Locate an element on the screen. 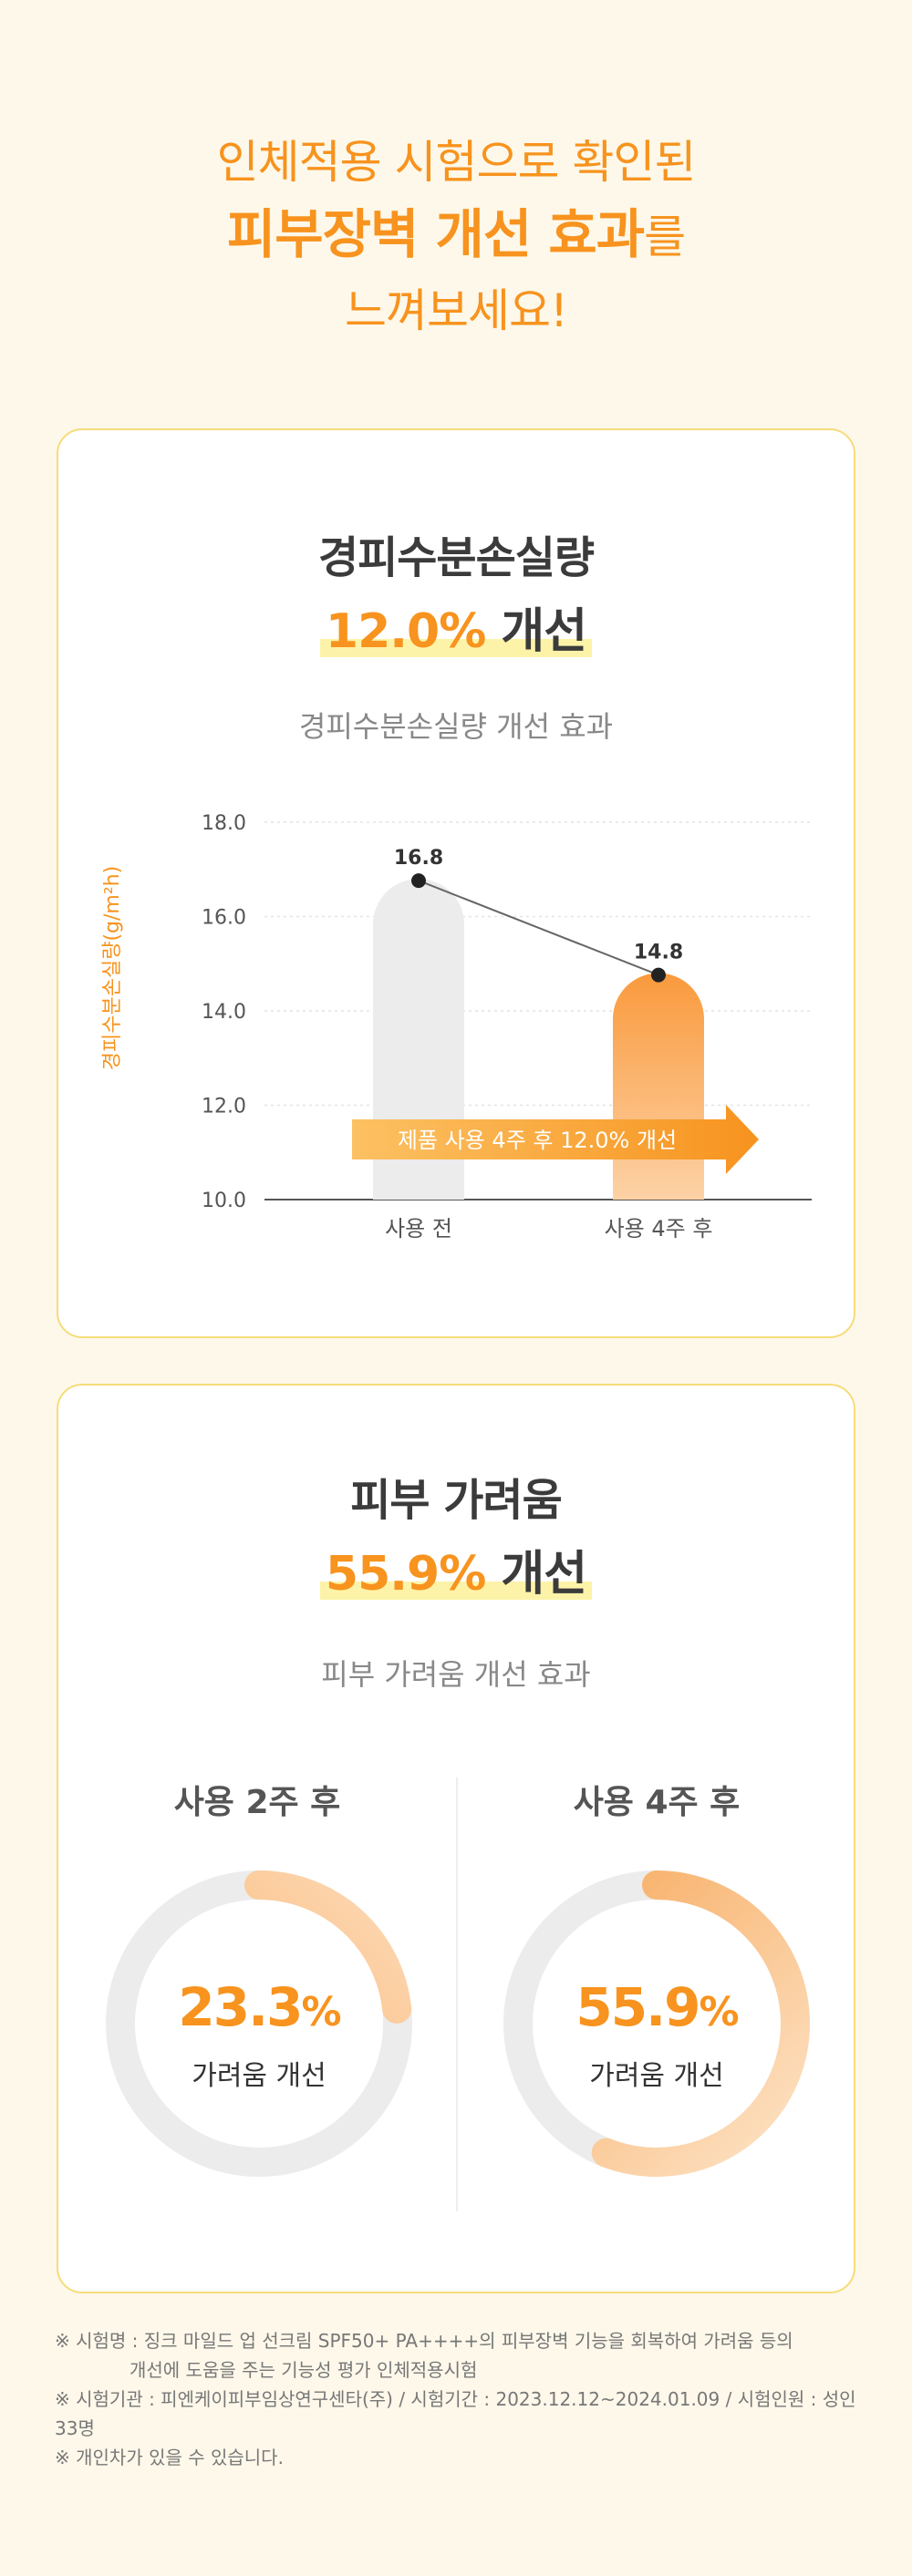  hero-line-2-bold: 피부장벽 개선 효과 is located at coordinates (436, 234).